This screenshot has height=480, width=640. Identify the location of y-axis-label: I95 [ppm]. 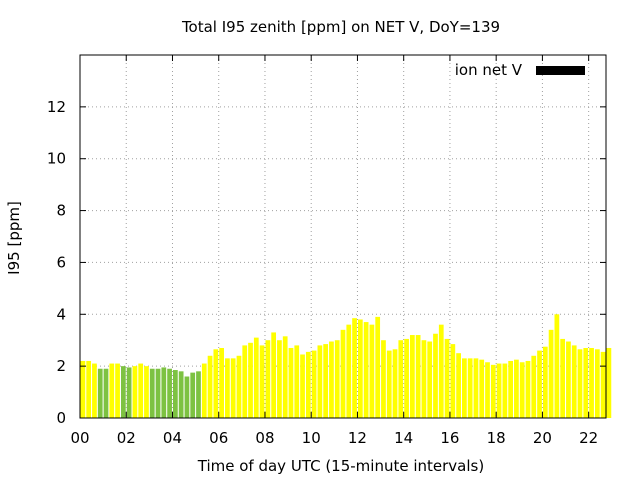
(14, 238).